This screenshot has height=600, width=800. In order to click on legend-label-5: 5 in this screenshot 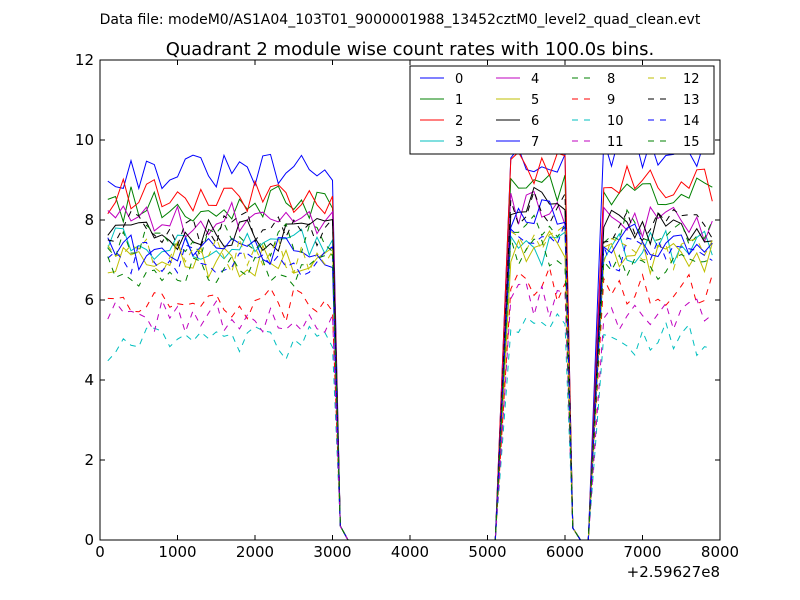, I will do `click(535, 100)`.